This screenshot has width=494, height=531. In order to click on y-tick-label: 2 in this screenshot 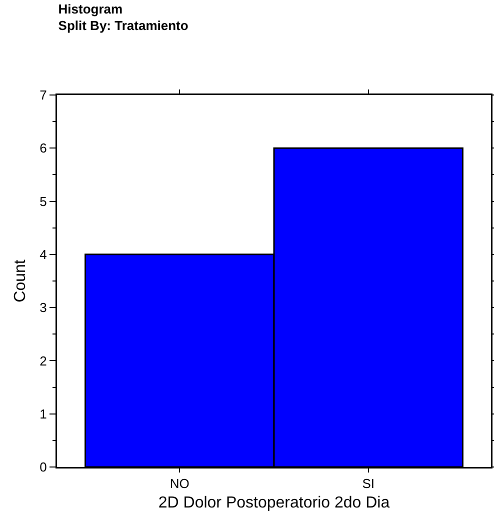, I will do `click(43, 360)`.